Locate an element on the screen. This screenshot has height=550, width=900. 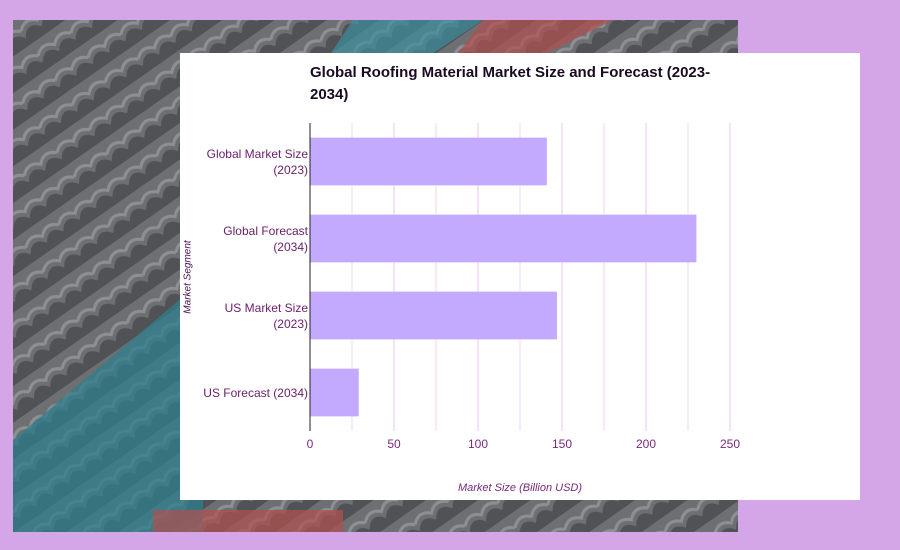
y-tick-label: Global Forecast (2034) is located at coordinates (265, 238).